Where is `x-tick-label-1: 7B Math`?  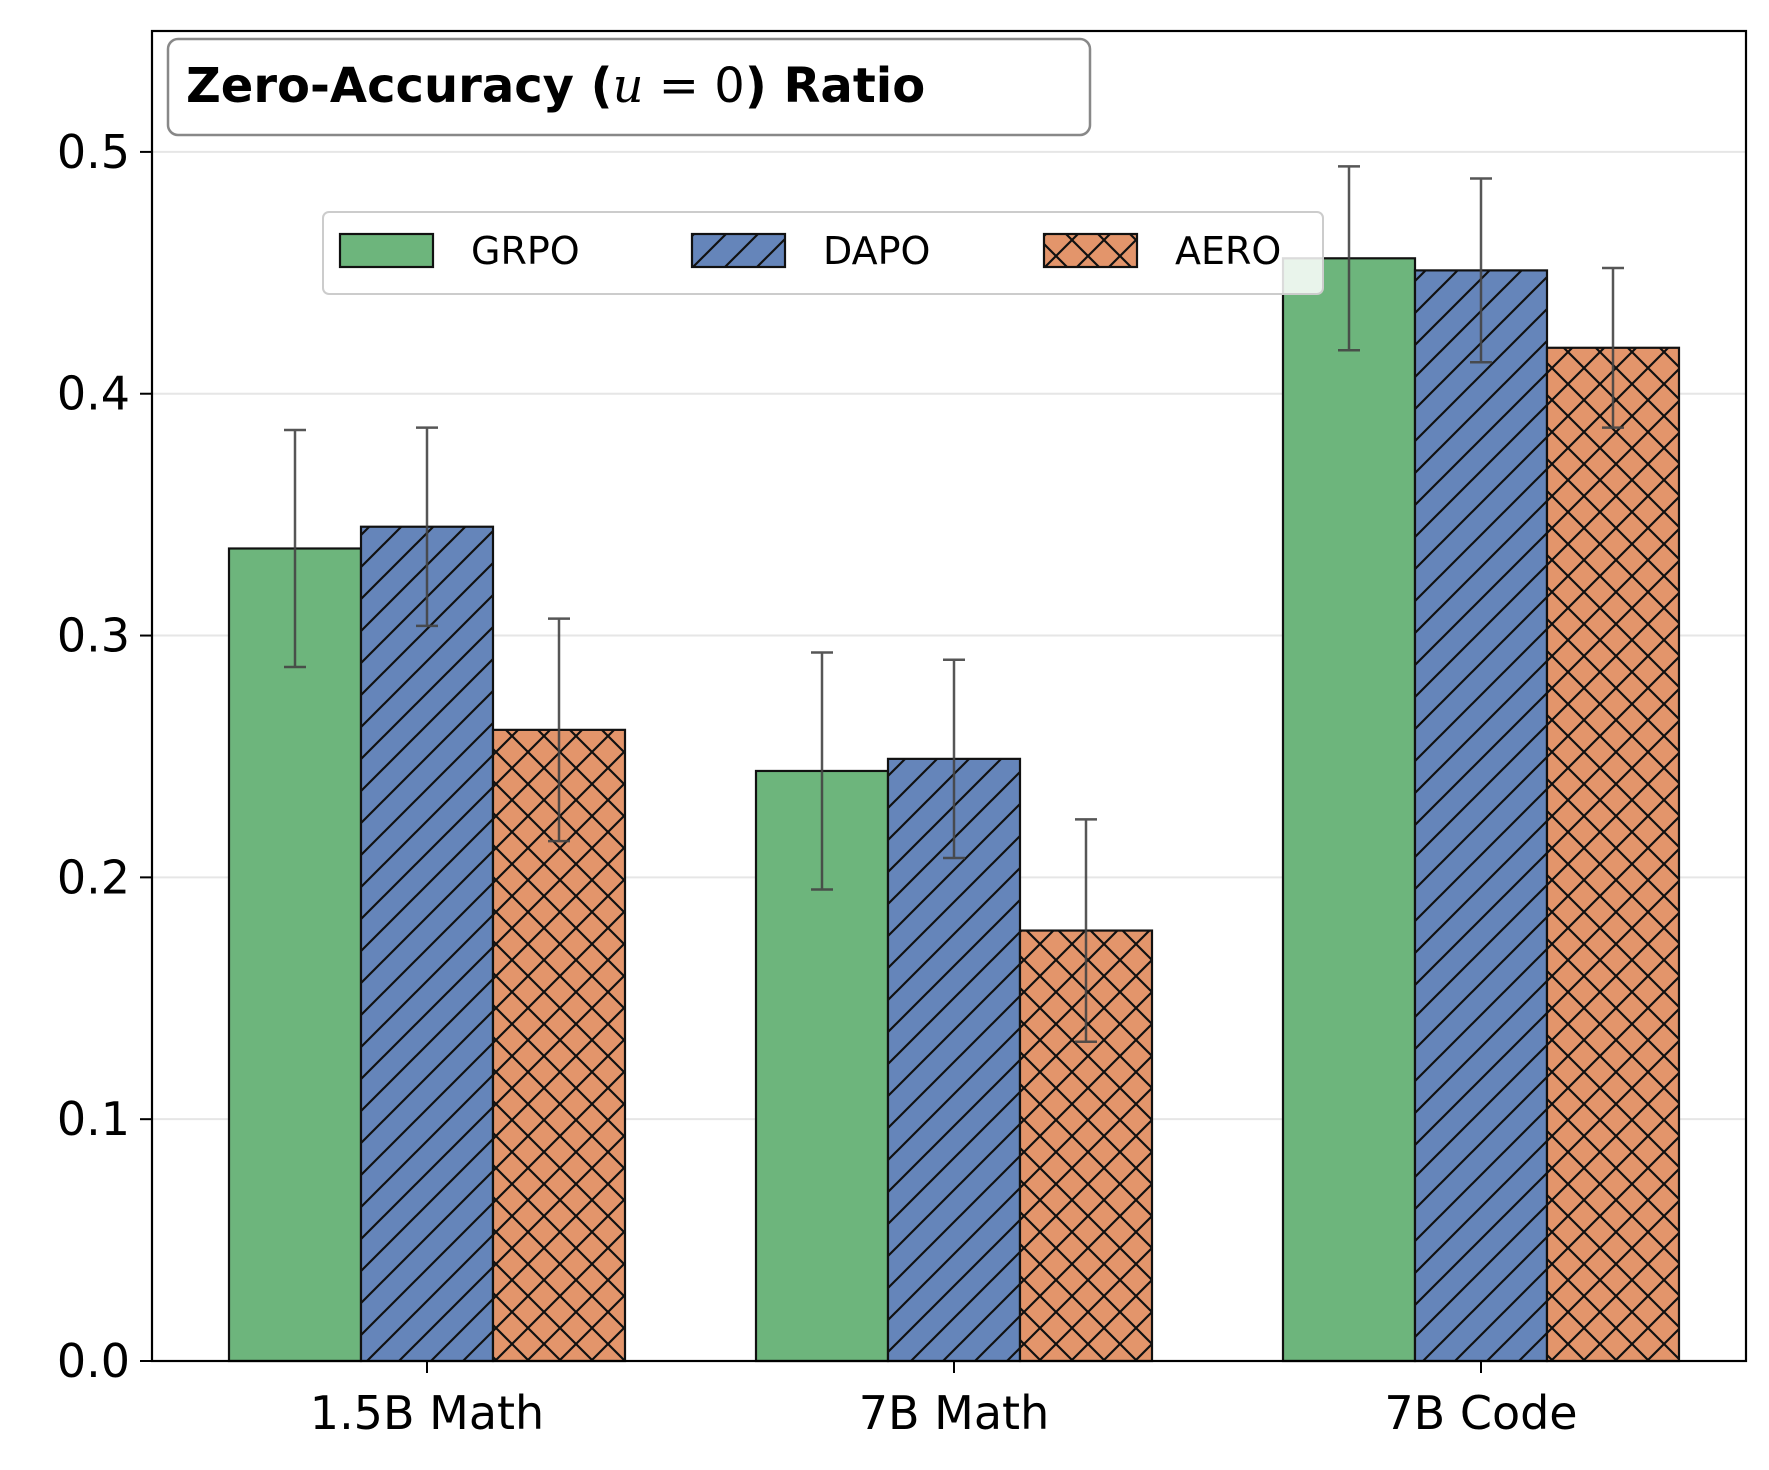 x-tick-label-1: 7B Math is located at coordinates (954, 1413).